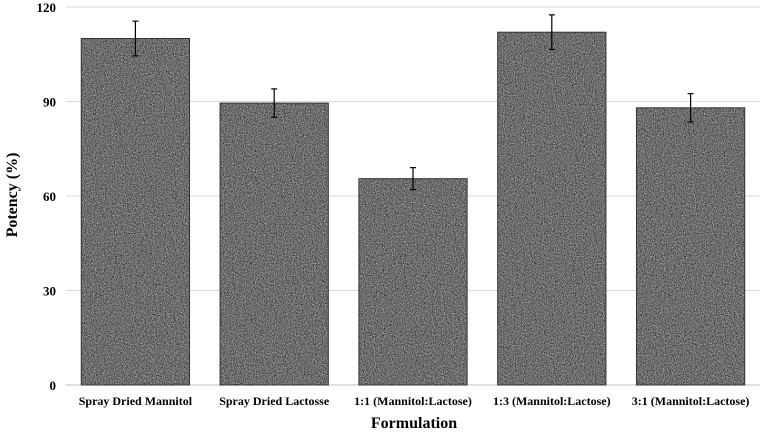  I want to click on y-axis-title: Potency (%), so click(12, 195).